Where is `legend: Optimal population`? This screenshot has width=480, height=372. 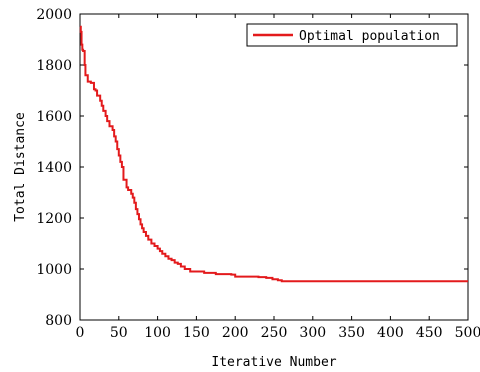
legend: Optimal population is located at coordinates (352, 35).